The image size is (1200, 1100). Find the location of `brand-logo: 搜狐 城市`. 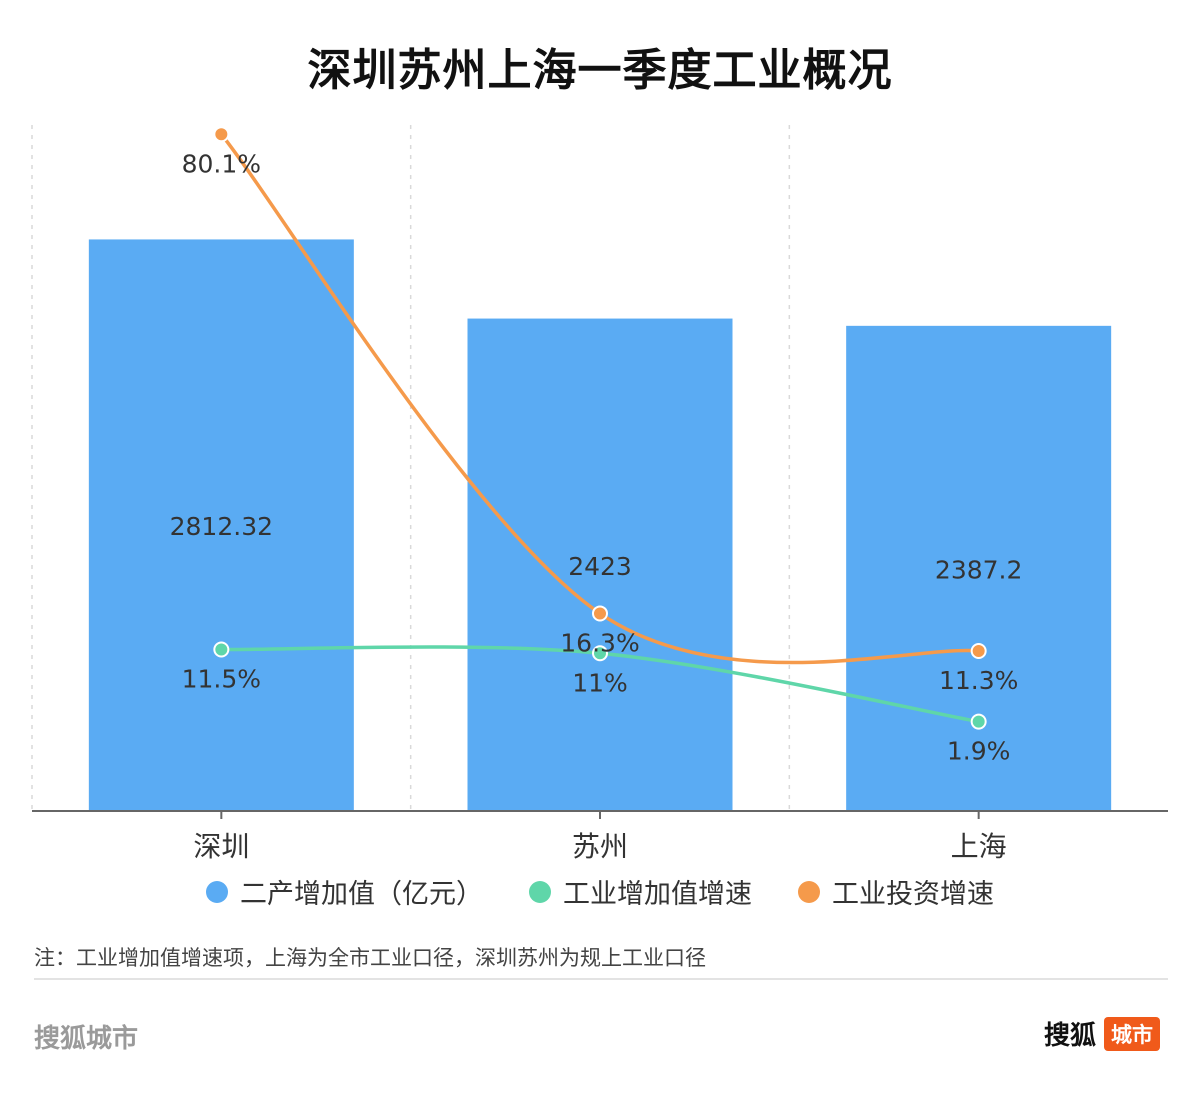

brand-logo: 搜狐 城市 is located at coordinates (1102, 1033).